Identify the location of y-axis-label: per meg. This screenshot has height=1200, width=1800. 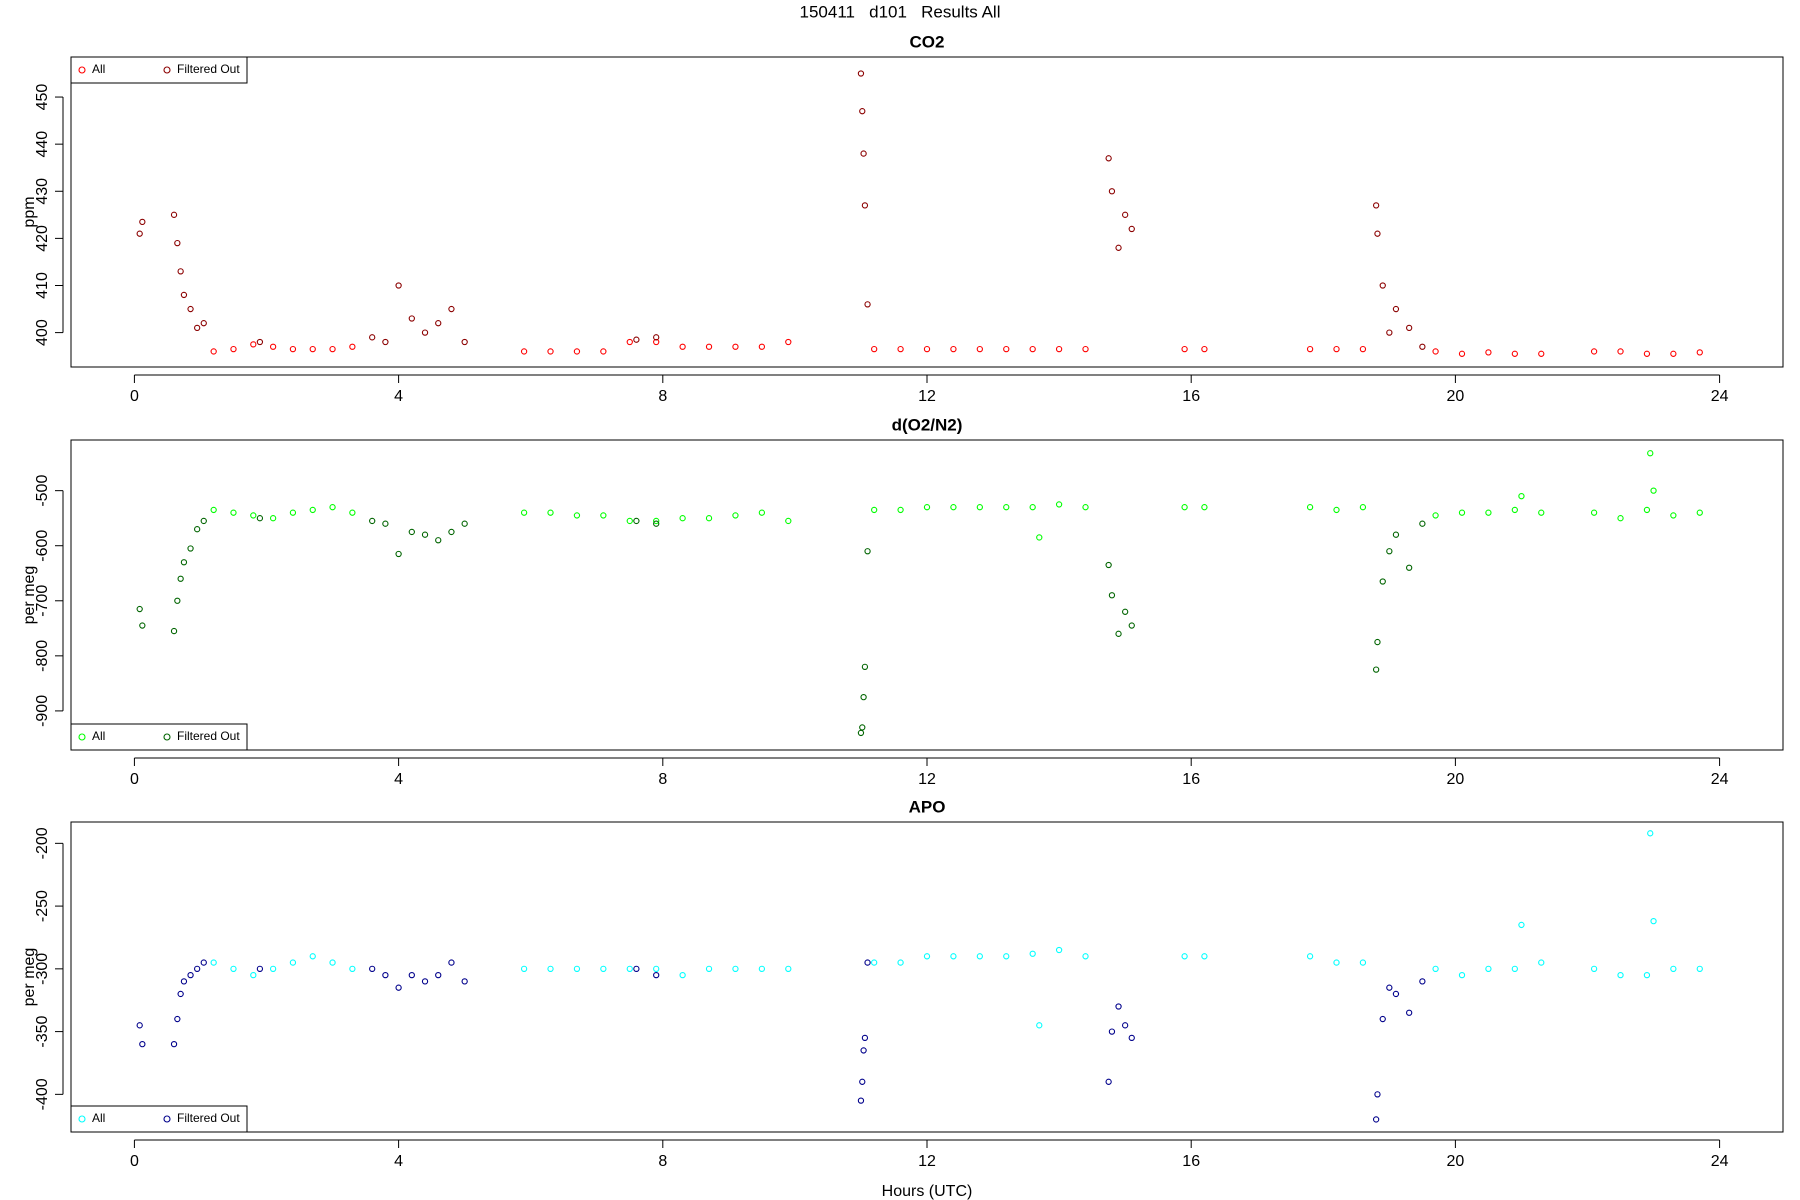
(29, 595).